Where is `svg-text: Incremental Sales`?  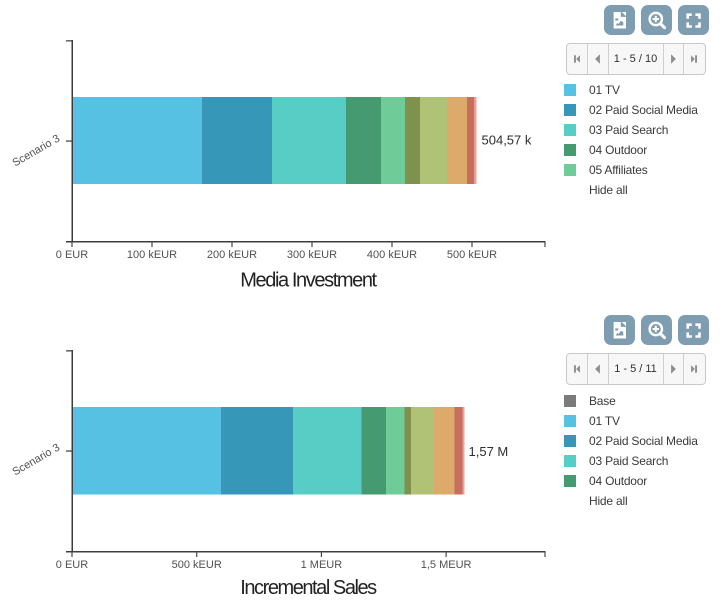 svg-text: Incremental Sales is located at coordinates (308, 588).